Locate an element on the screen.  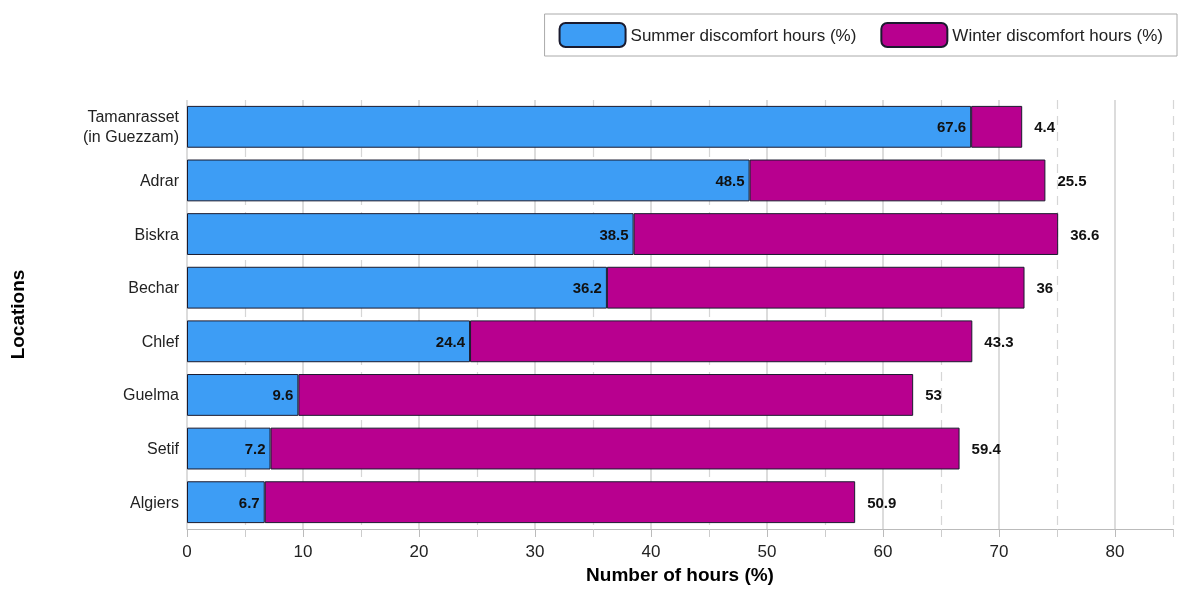
legend-label: Winter discomfort hours (%) is located at coordinates (1058, 35).